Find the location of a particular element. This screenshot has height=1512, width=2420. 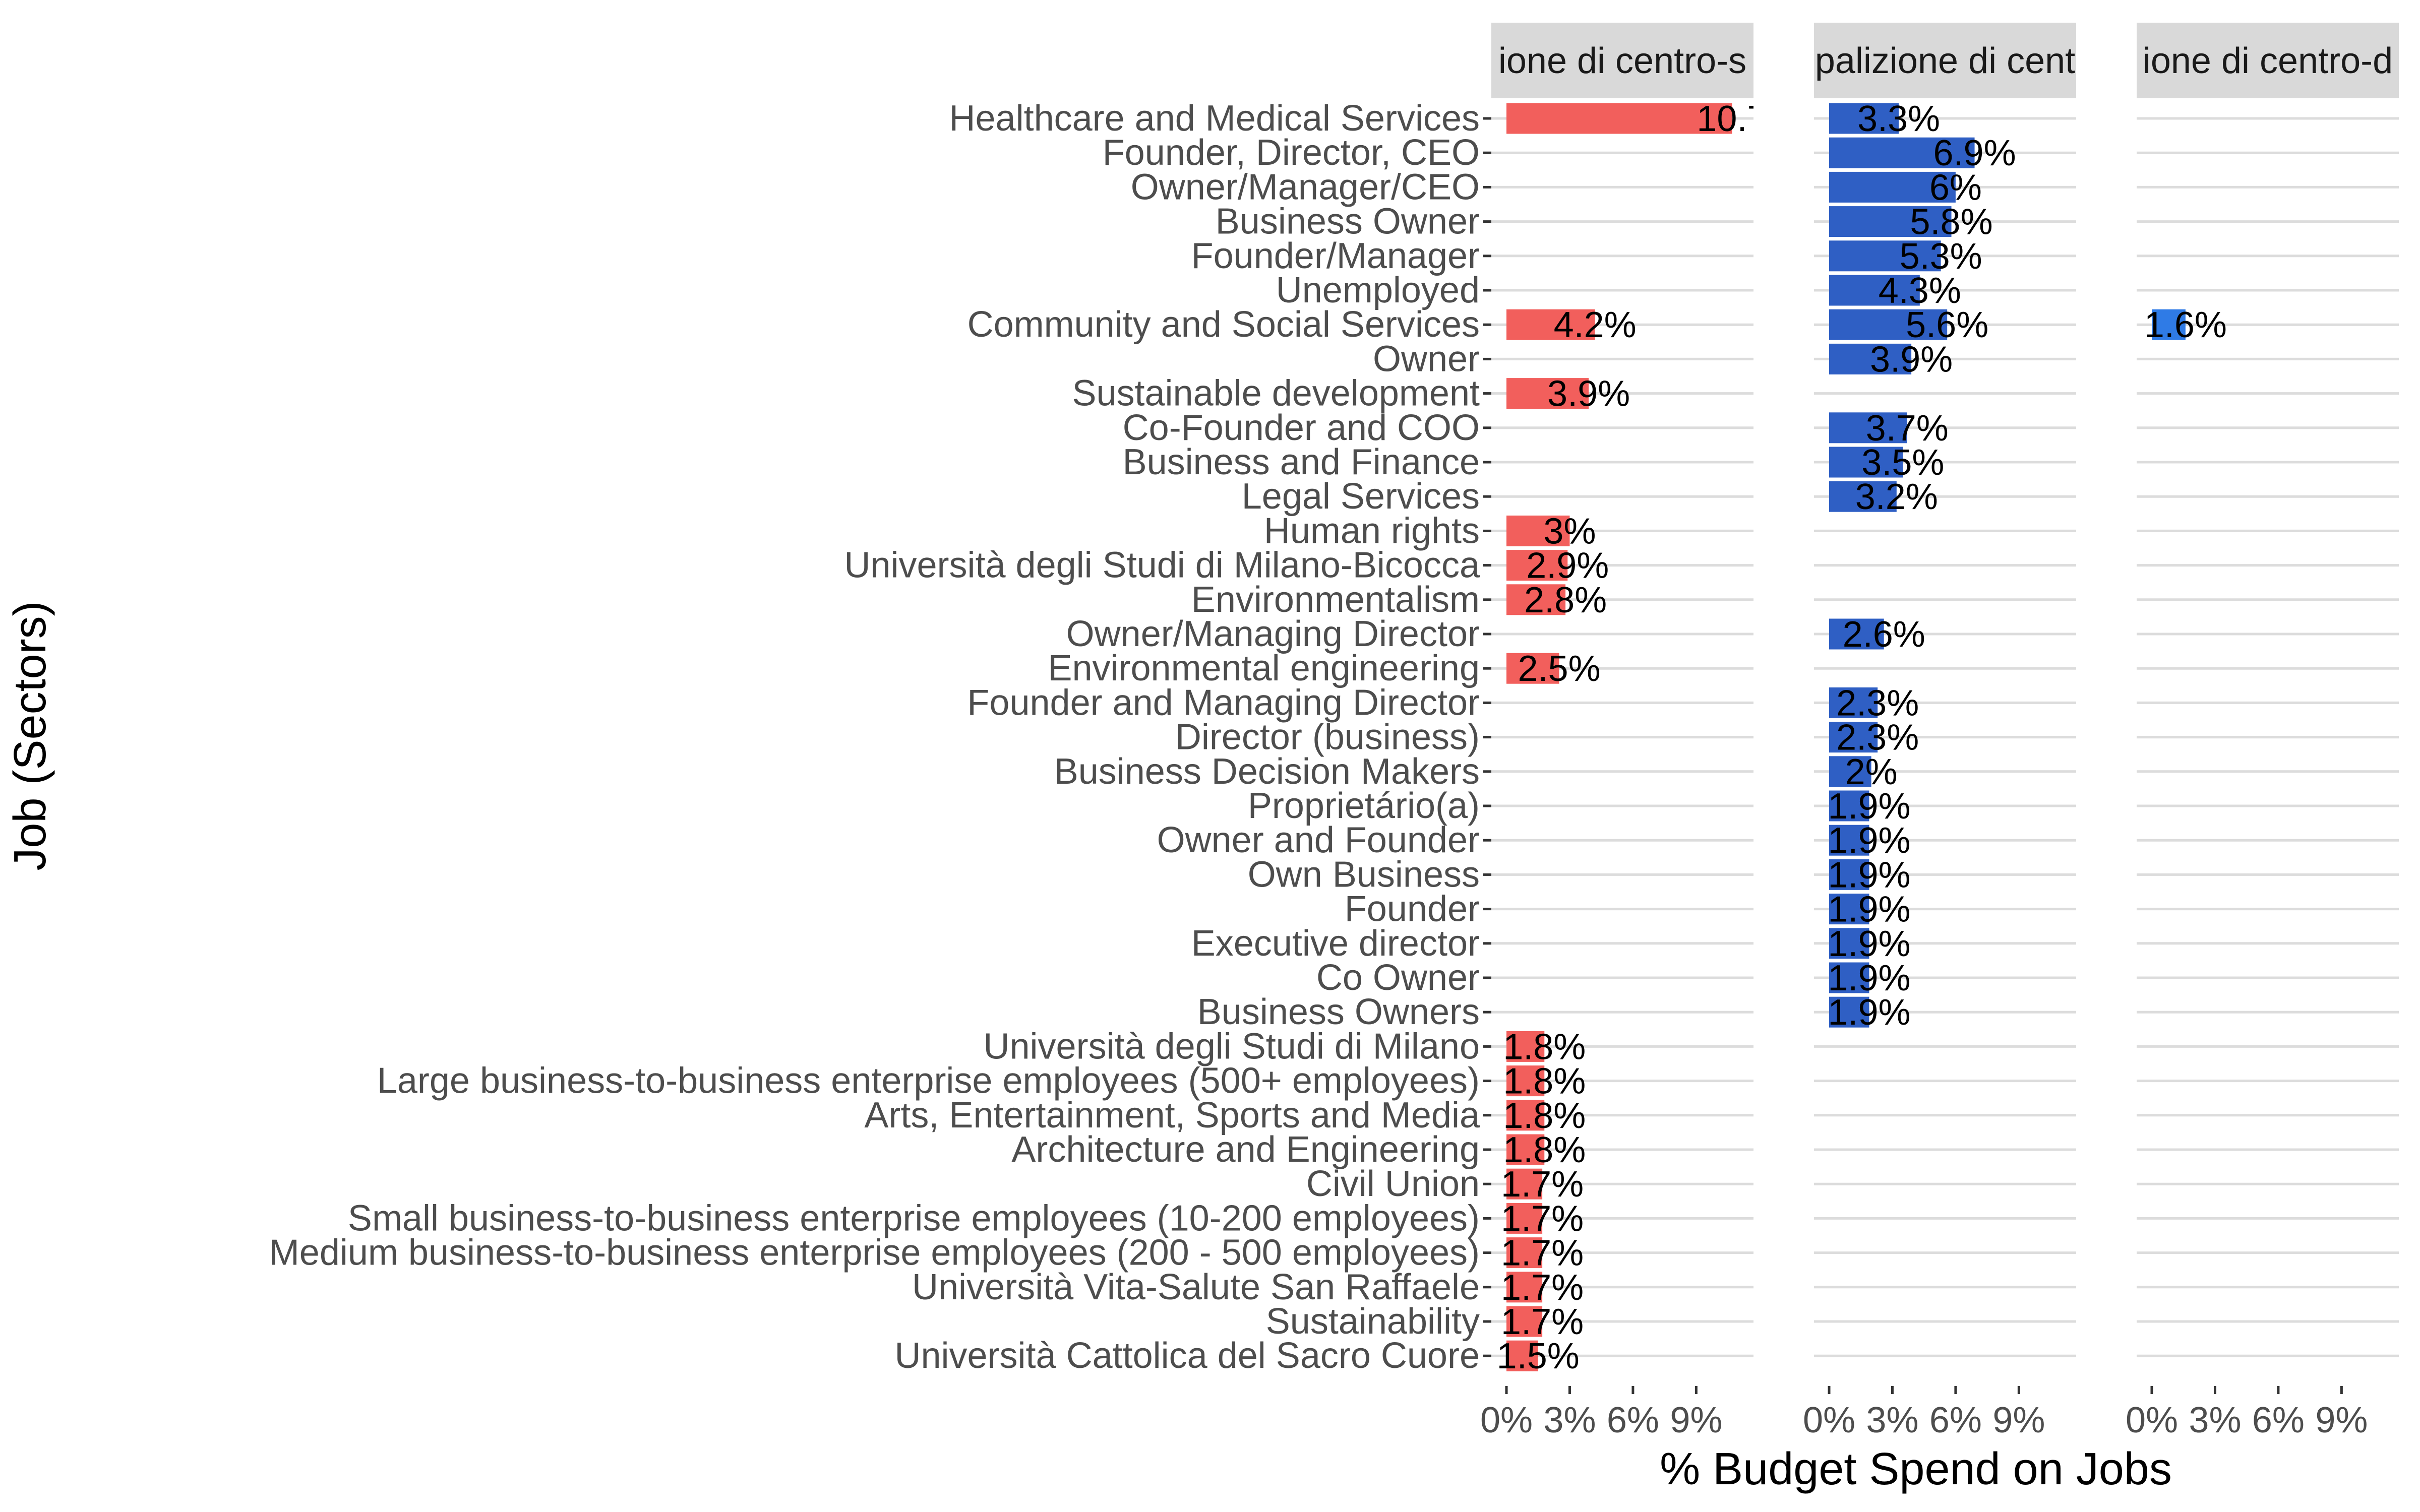

category-label: Healthcare and Medical Services is located at coordinates (1214, 118).